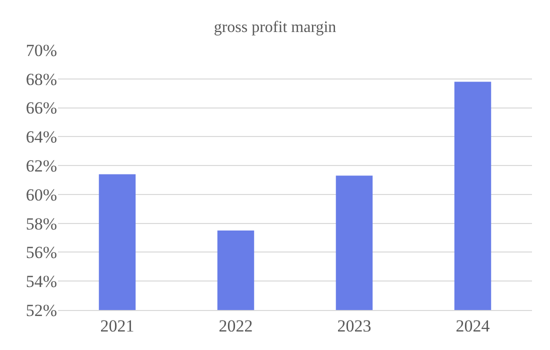 The height and width of the screenshot is (350, 550). I want to click on y-tick-label: 70%, so click(41, 50).